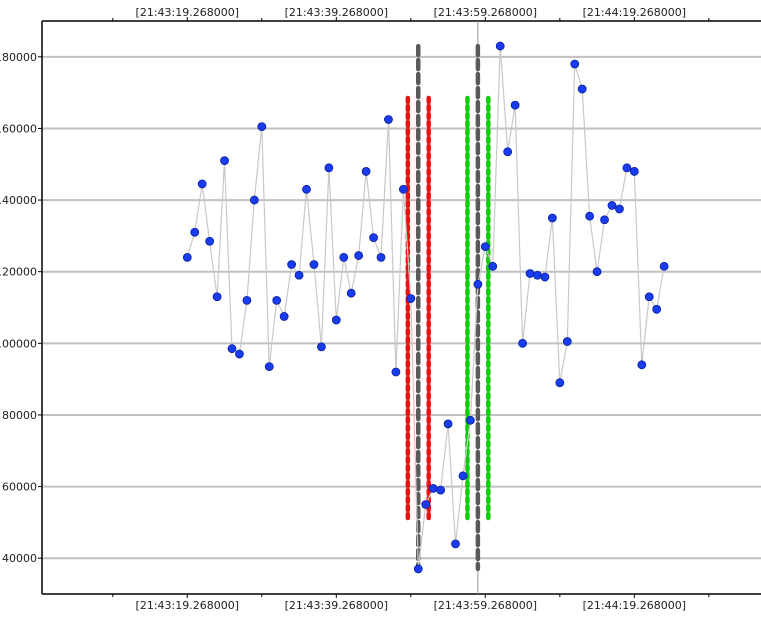 This screenshot has height=617, width=761. What do you see at coordinates (485, 605) in the screenshot?
I see `x-tick-label-bottom: [21:43:59.268000]` at bounding box center [485, 605].